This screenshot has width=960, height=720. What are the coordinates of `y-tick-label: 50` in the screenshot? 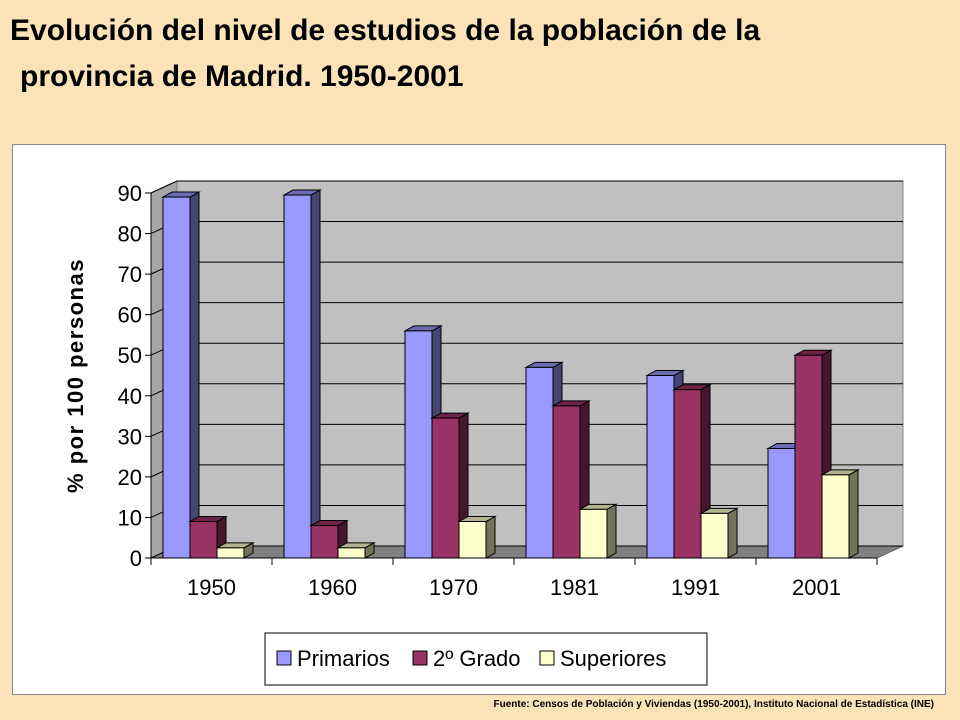 It's located at (130, 355).